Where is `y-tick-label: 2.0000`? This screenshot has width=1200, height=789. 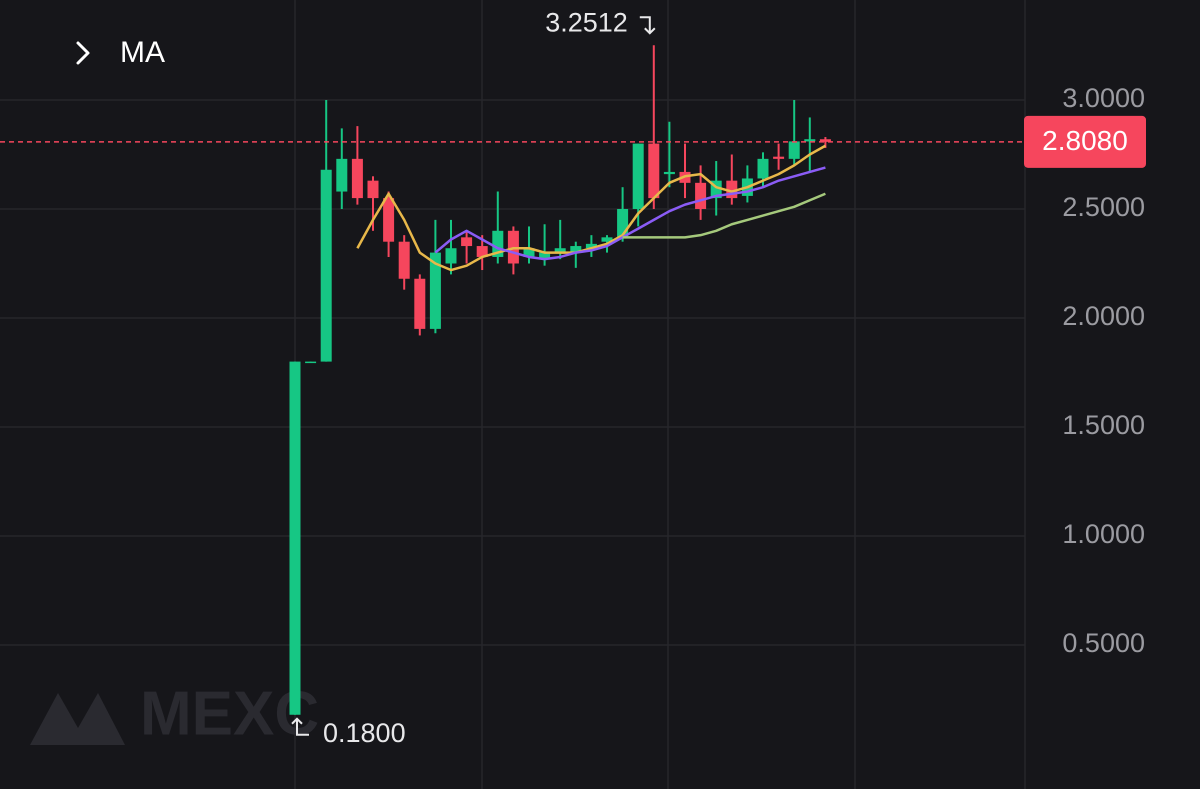
y-tick-label: 2.0000 is located at coordinates (1103, 316).